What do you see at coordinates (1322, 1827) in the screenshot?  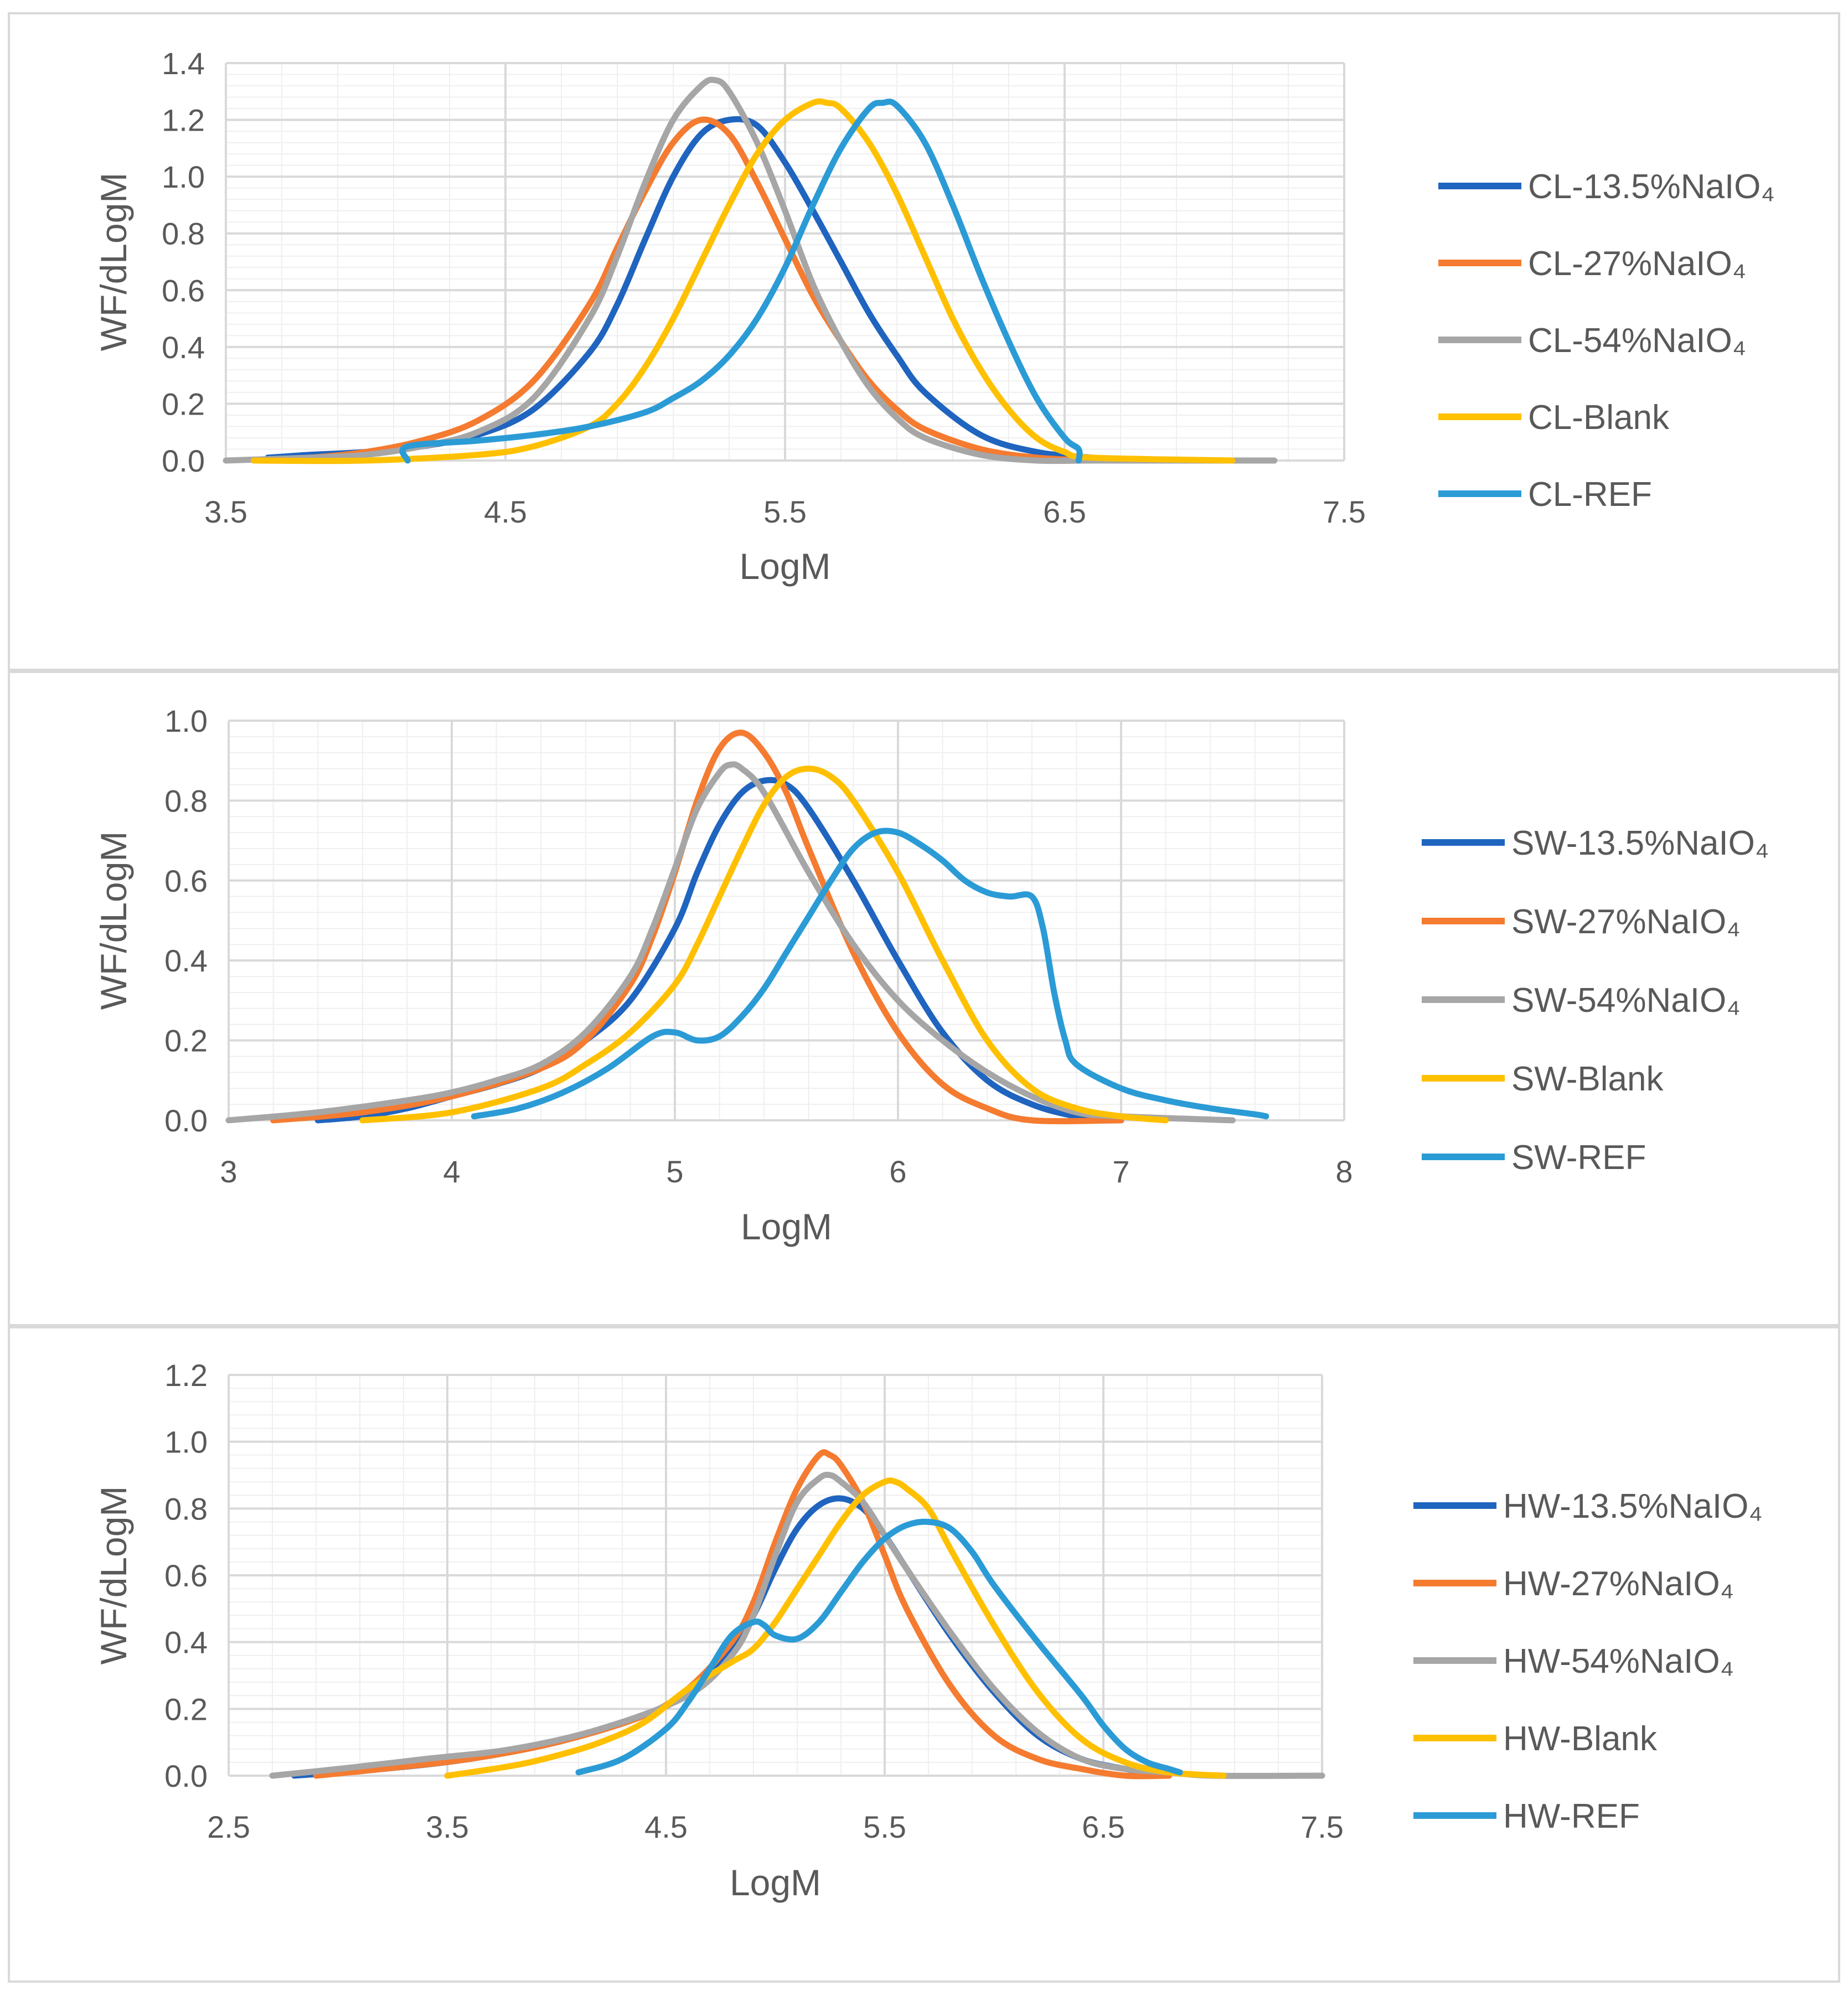 I see `c2-x-tick-label: 7.5` at bounding box center [1322, 1827].